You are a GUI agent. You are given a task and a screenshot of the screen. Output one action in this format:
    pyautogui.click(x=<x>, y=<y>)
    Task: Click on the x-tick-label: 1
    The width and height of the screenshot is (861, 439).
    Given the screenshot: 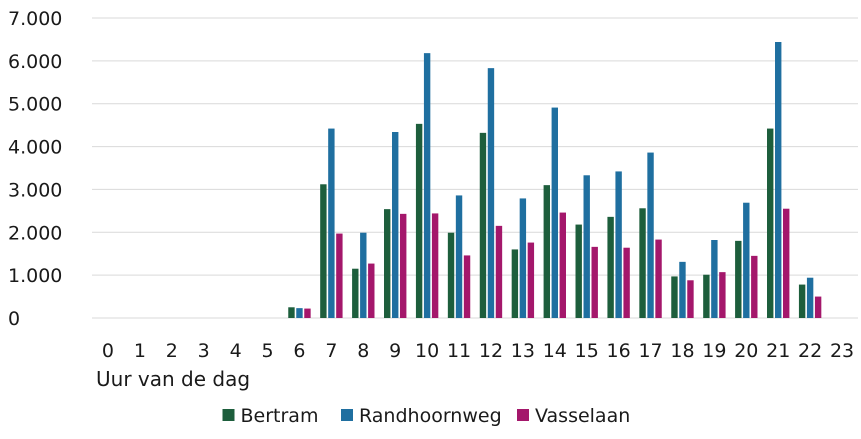 What is the action you would take?
    pyautogui.click(x=140, y=351)
    